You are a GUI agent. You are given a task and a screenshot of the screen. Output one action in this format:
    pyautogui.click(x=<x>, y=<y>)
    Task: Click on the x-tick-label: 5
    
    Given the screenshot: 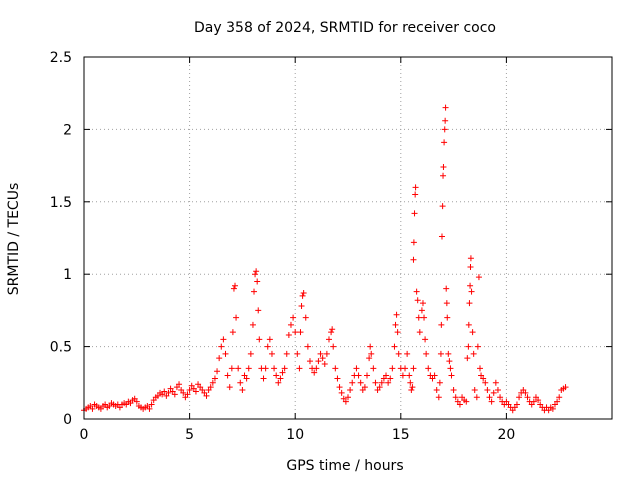 What is the action you would take?
    pyautogui.click(x=189, y=435)
    